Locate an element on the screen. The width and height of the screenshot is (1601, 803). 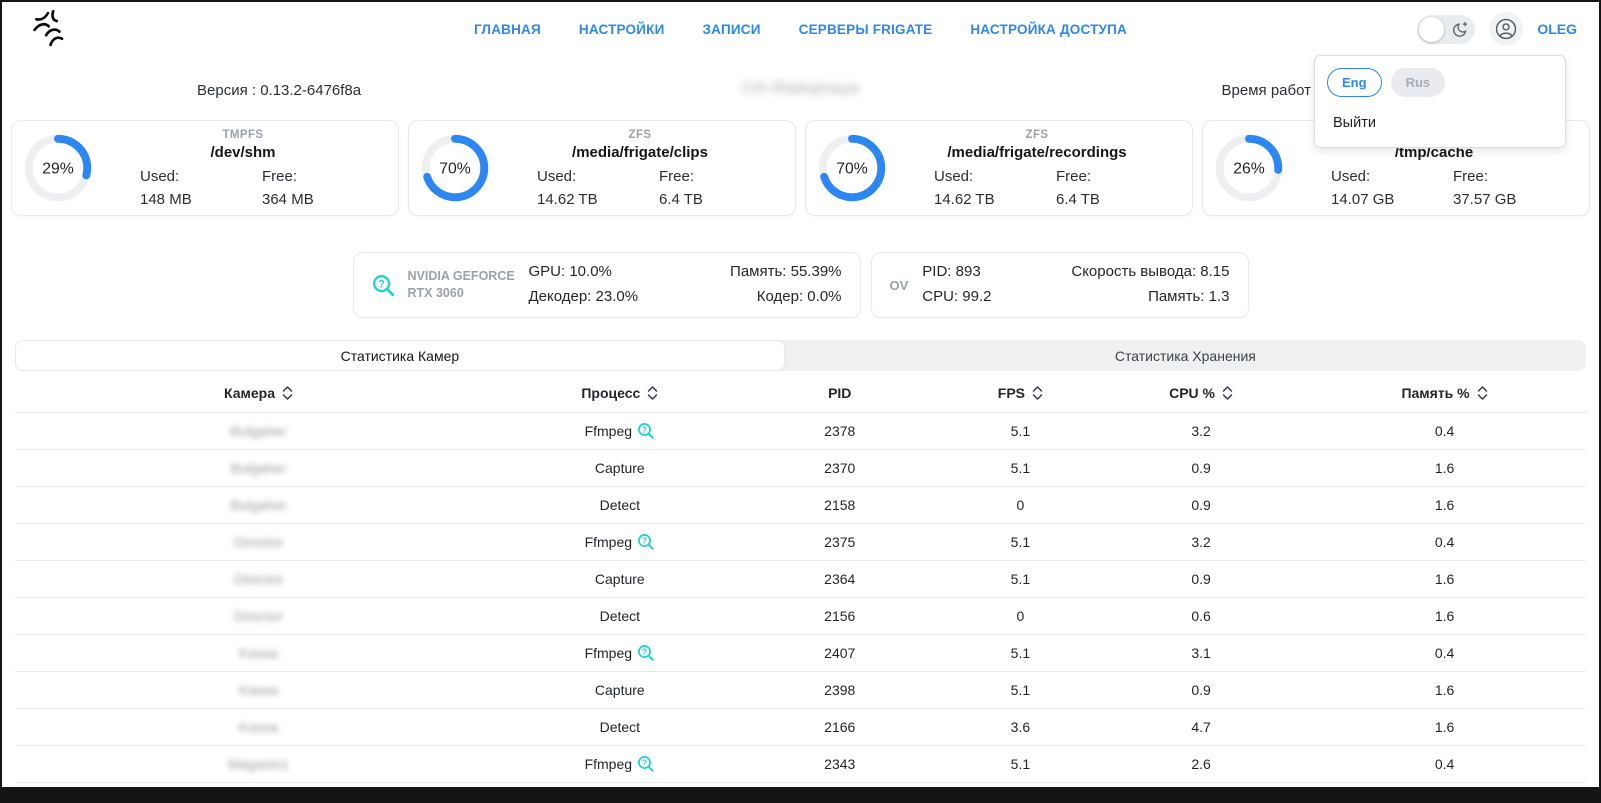
user-avatar-icon is located at coordinates (1506, 29).